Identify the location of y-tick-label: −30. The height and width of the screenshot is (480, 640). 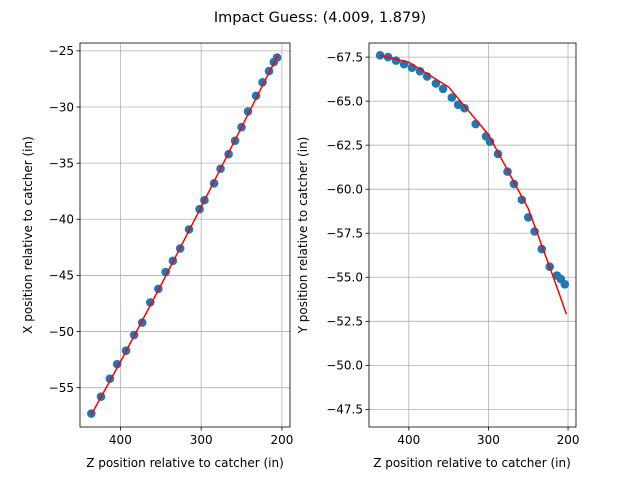
(61, 107).